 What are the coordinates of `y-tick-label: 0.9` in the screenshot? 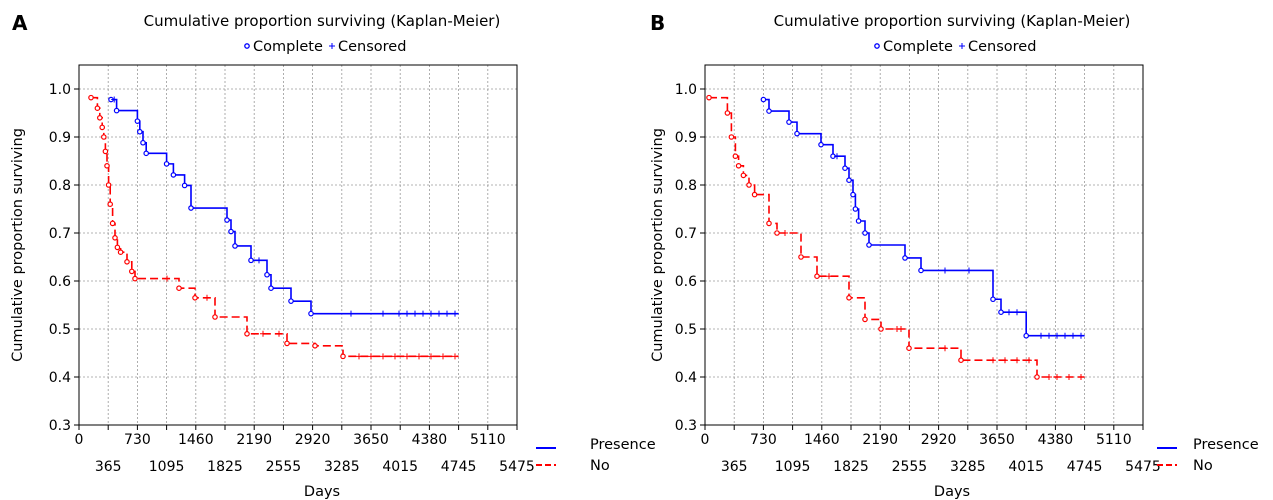 It's located at (60, 138).